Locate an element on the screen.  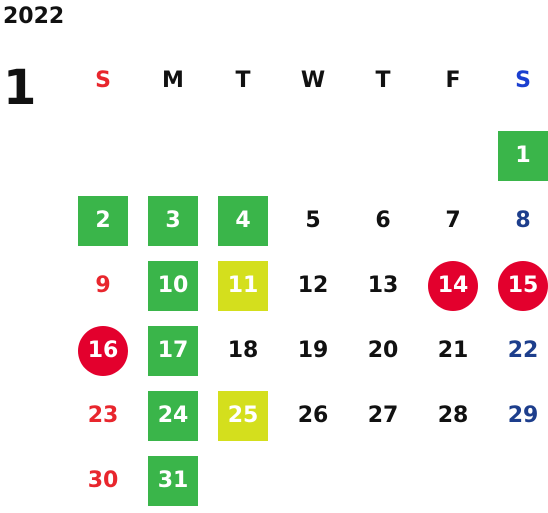
calendar-day: 16 is located at coordinates (103, 350).